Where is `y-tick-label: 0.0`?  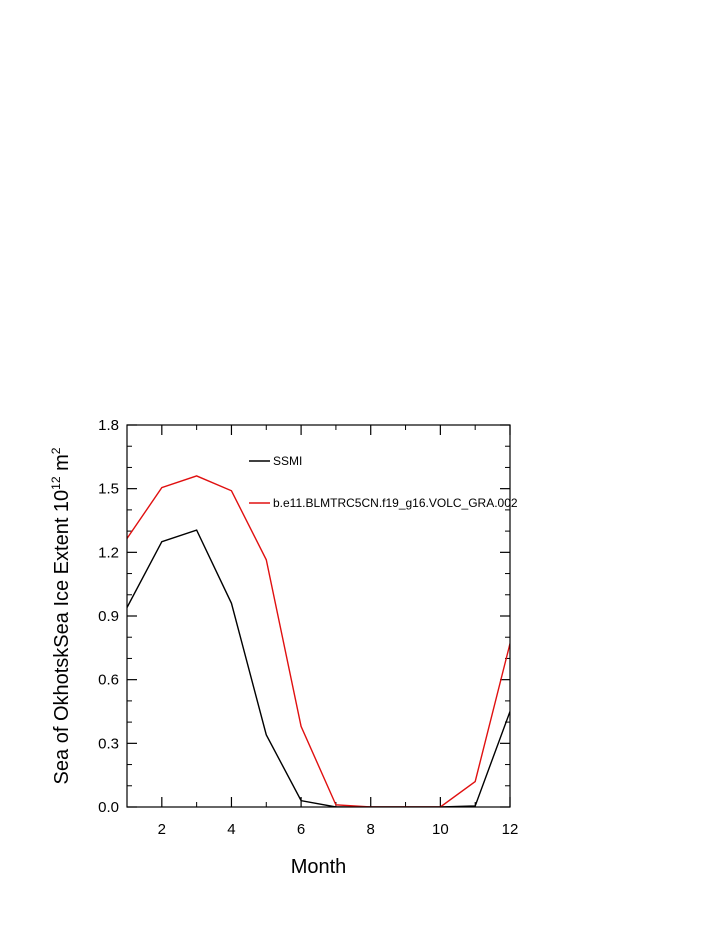
y-tick-label: 0.0 is located at coordinates (108, 807).